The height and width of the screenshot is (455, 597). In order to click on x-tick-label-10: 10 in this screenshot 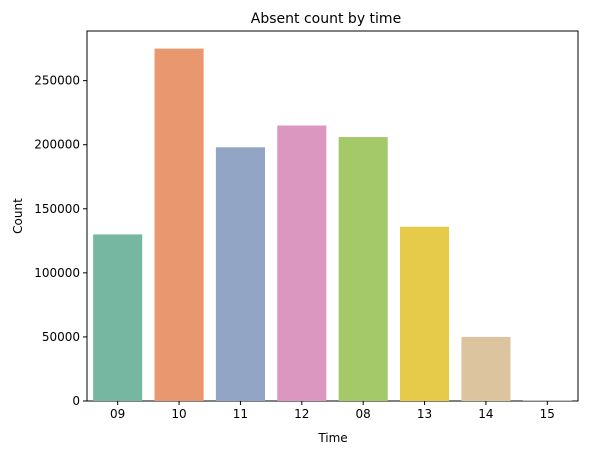, I will do `click(178, 414)`.